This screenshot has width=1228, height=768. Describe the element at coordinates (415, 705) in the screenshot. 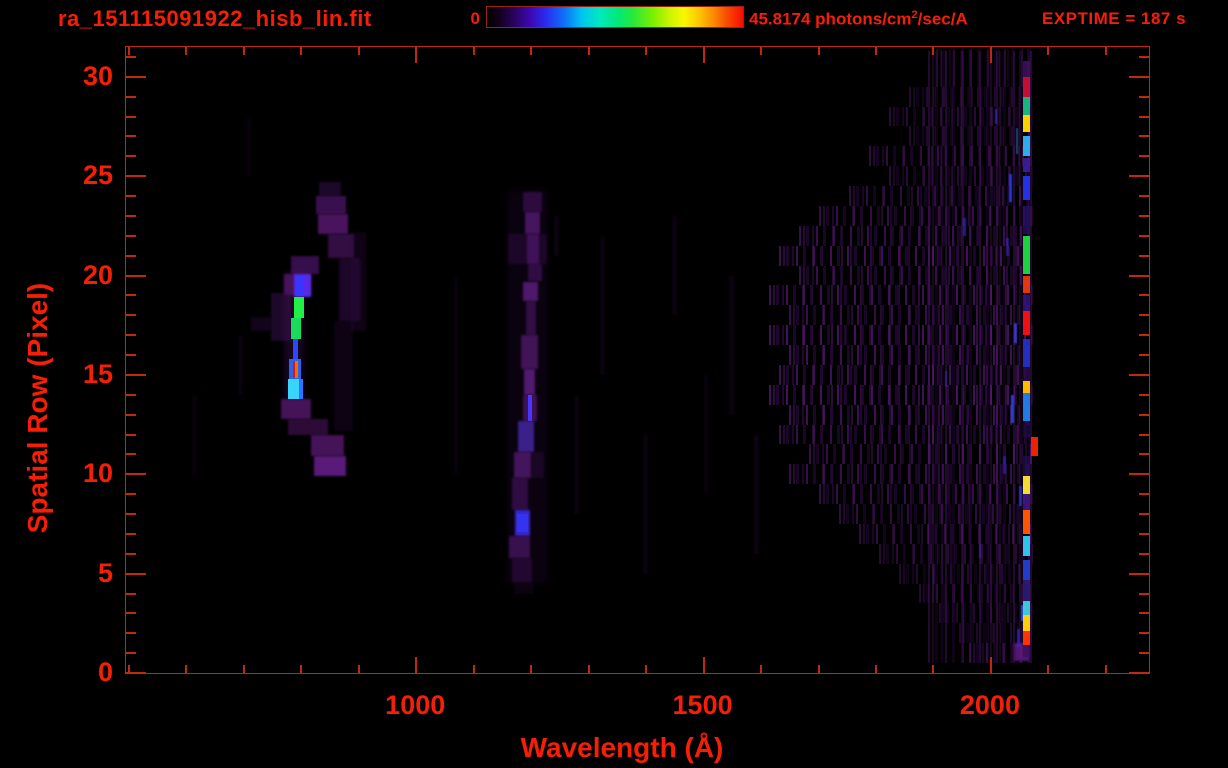

I see `x-tick-label: 1000` at that location.